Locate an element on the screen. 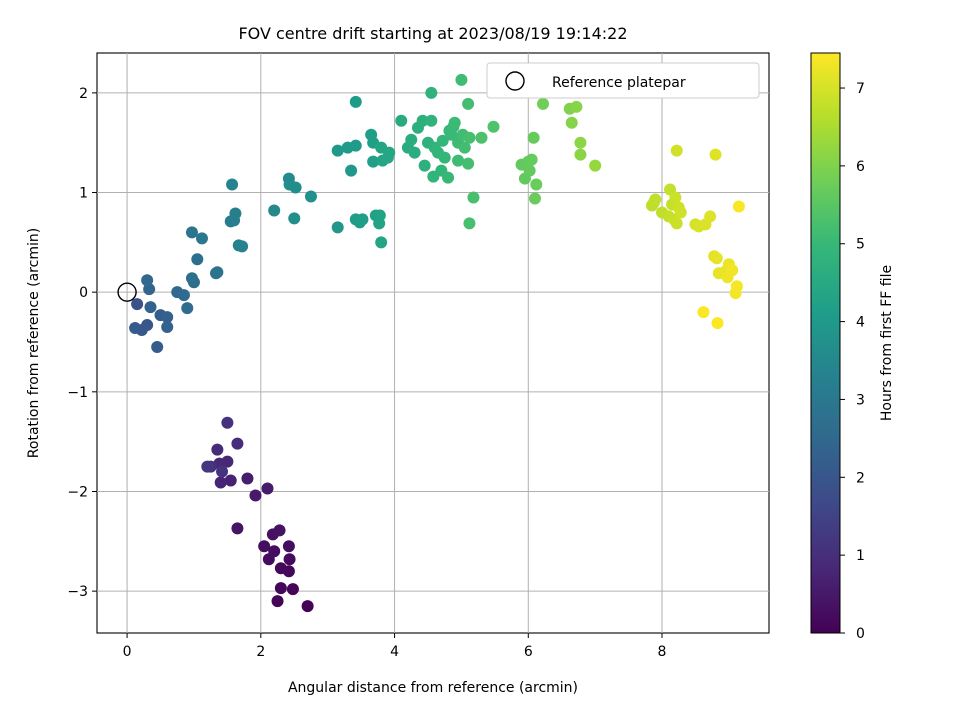 This screenshot has width=960, height=720. x-tick-label: 4 is located at coordinates (394, 652).